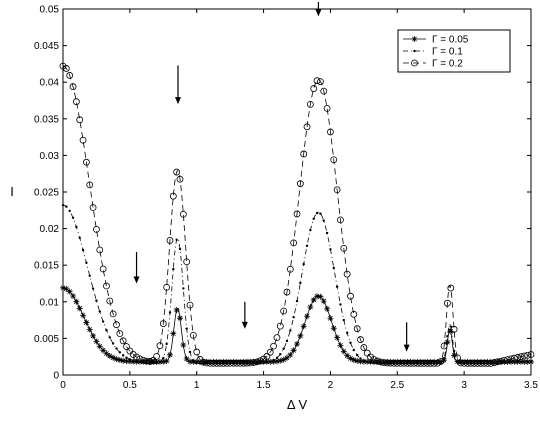 This screenshot has height=421, width=540. What do you see at coordinates (46, 339) in the screenshot?
I see `y-tick-label: 0.005` at bounding box center [46, 339].